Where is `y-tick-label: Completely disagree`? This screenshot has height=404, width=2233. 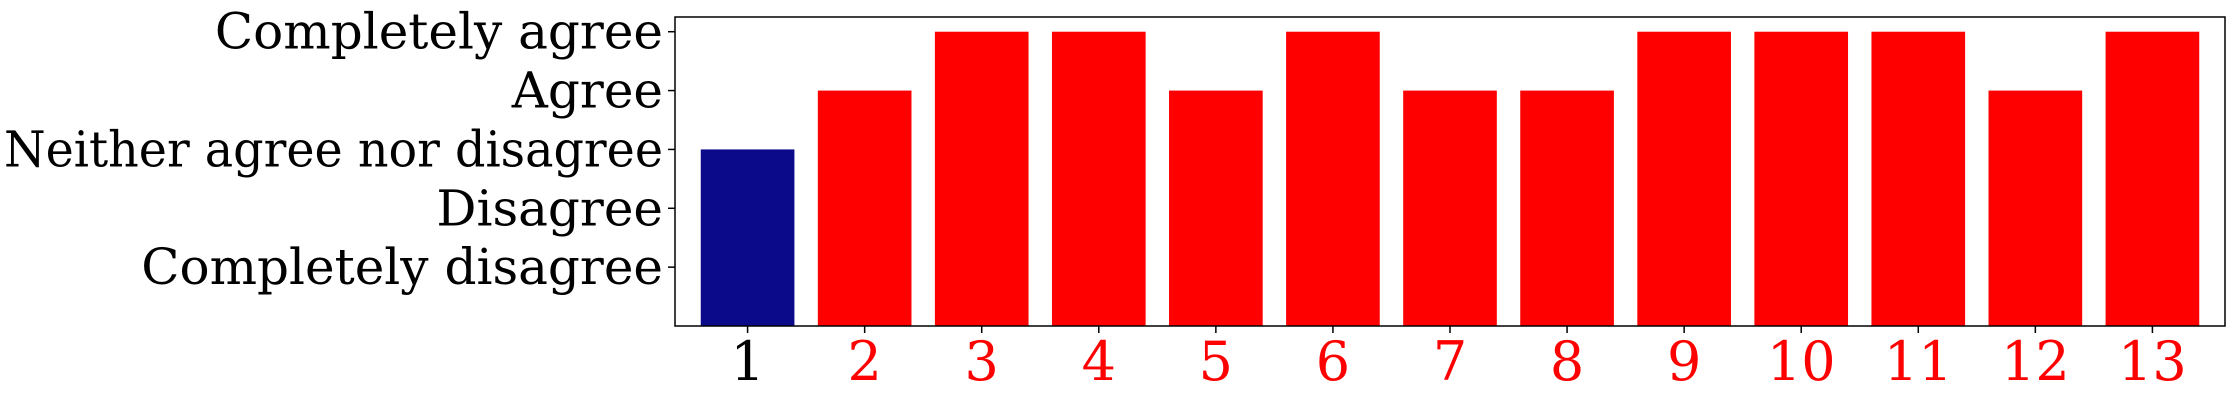
y-tick-label: Completely disagree is located at coordinates (402, 267).